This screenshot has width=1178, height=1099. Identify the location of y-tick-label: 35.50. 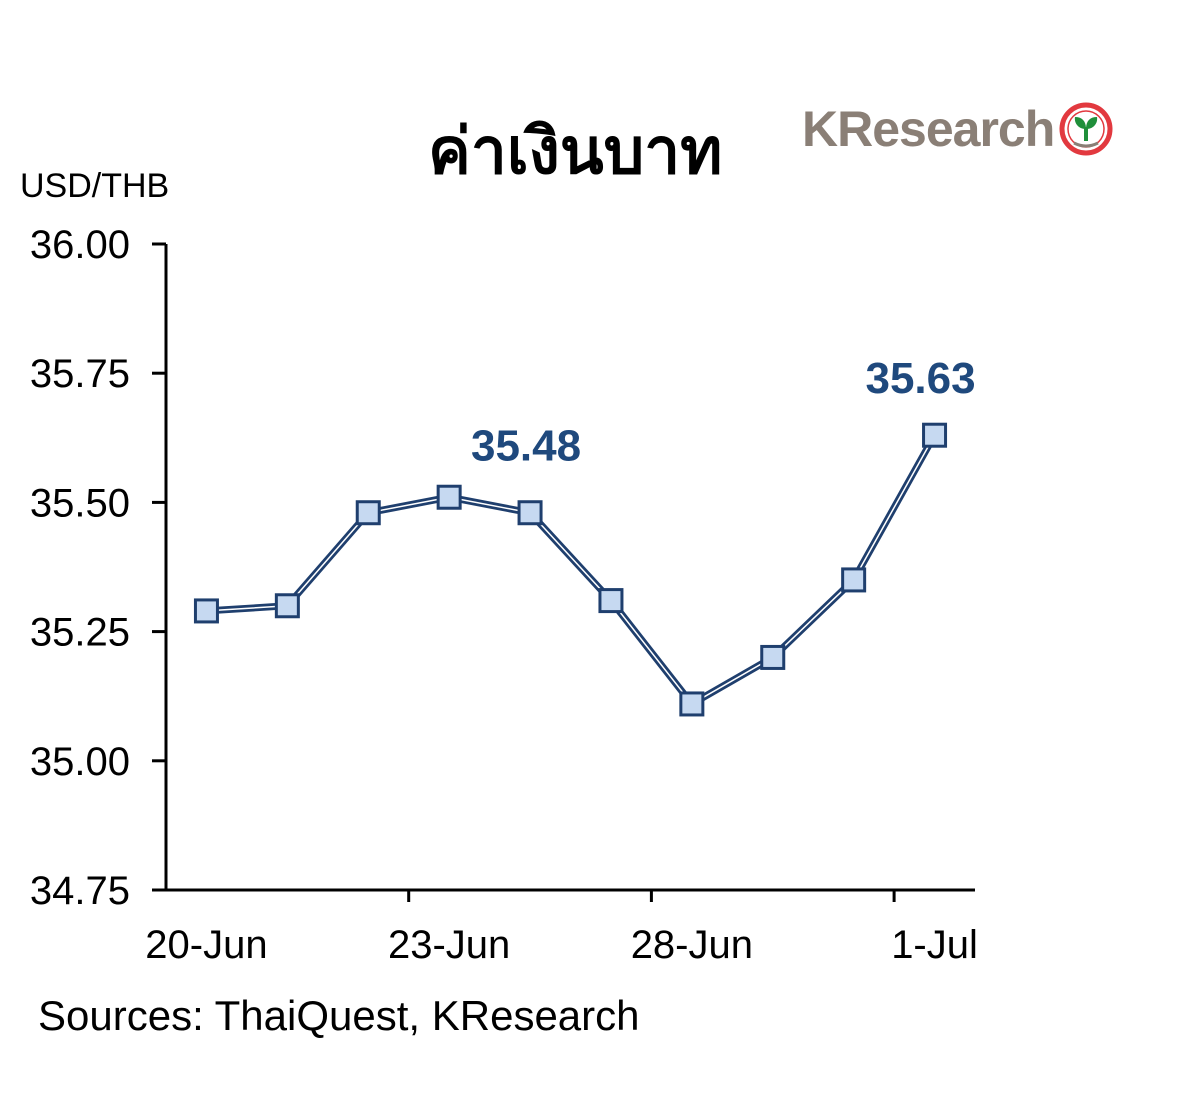
(80, 503).